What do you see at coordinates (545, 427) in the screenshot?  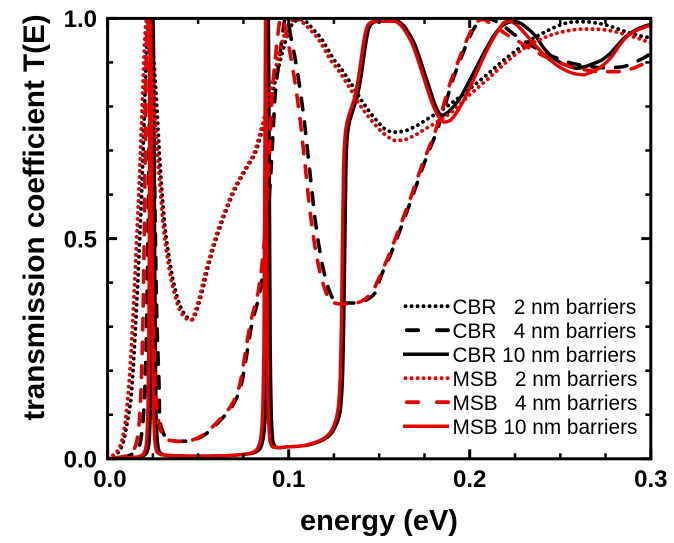 I see `svg-text: MSB 10 nm barriers` at bounding box center [545, 427].